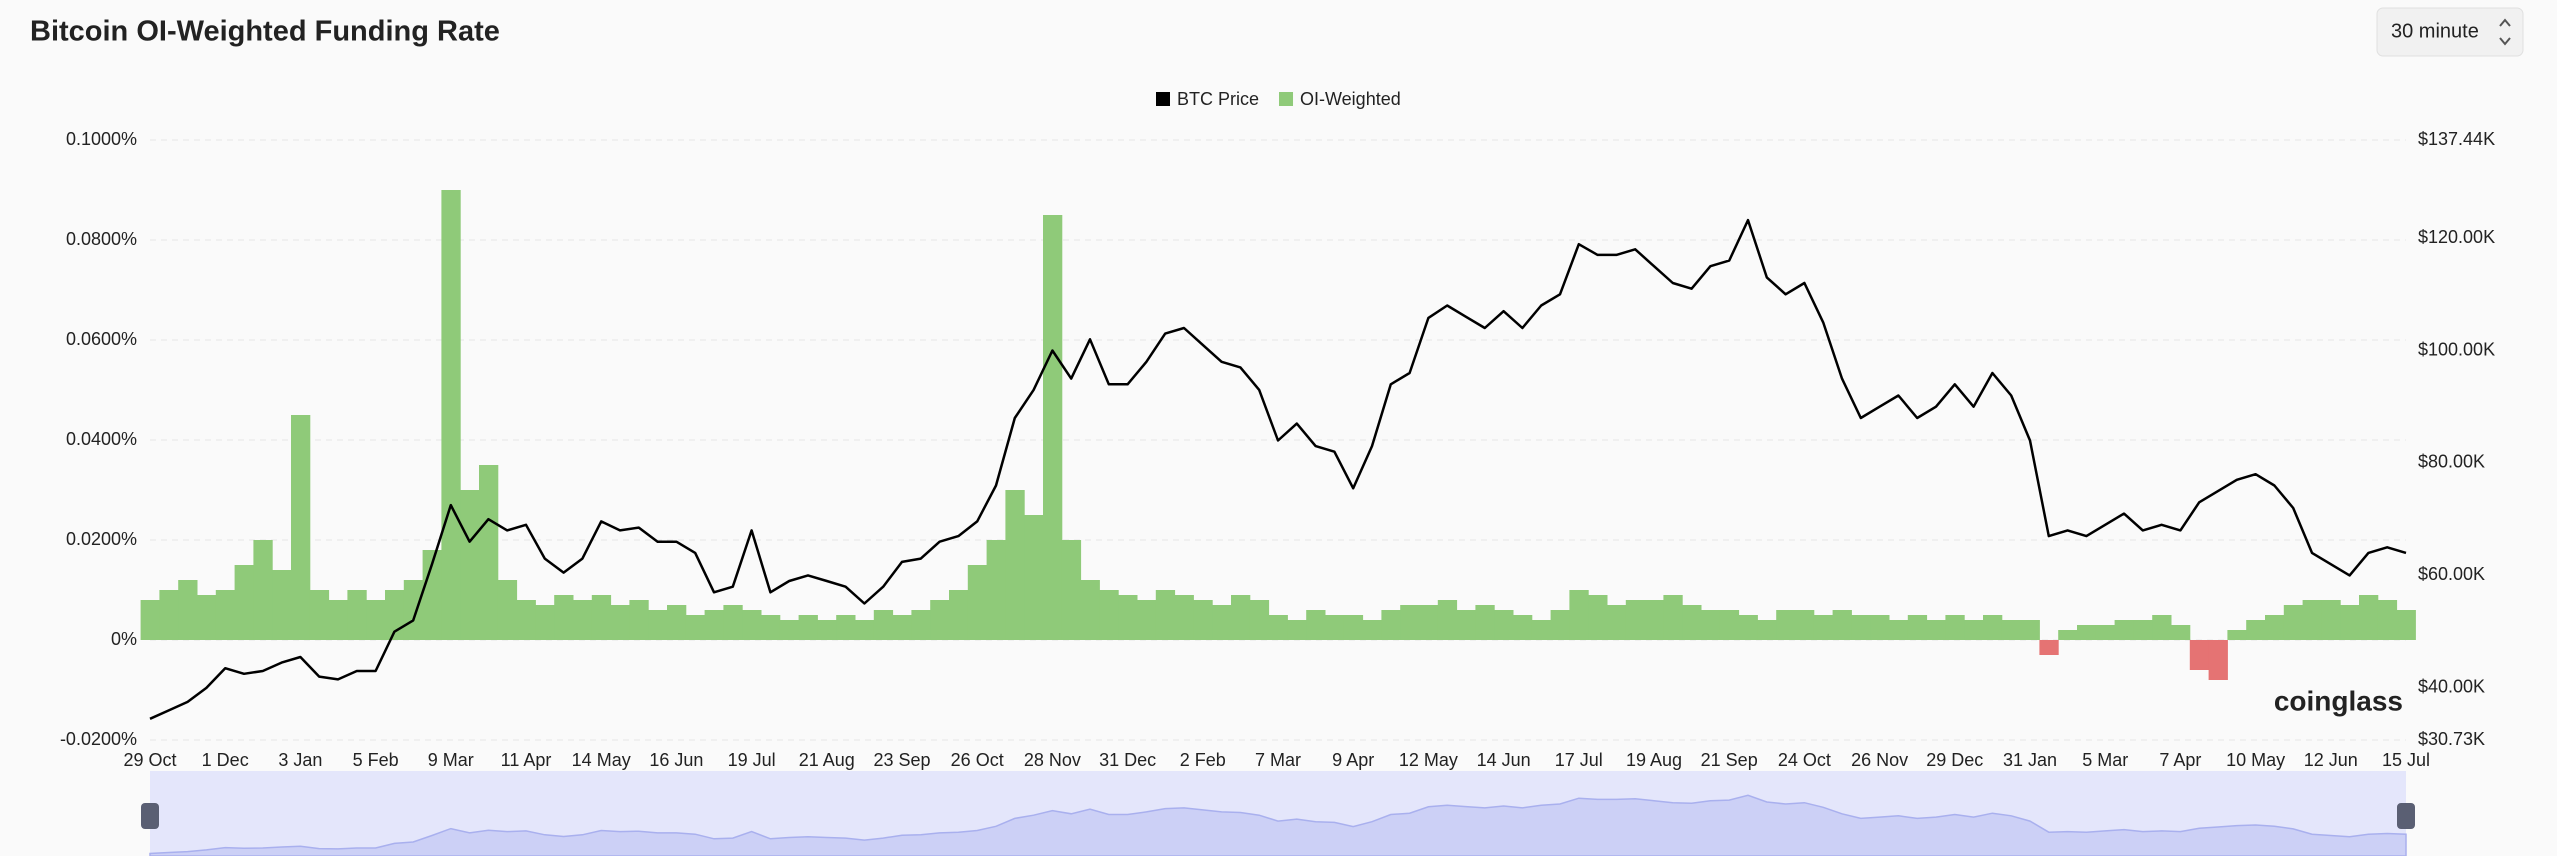 The width and height of the screenshot is (2557, 856). Describe the element at coordinates (2456, 237) in the screenshot. I see `y2-tick-label: $120.00K` at that location.